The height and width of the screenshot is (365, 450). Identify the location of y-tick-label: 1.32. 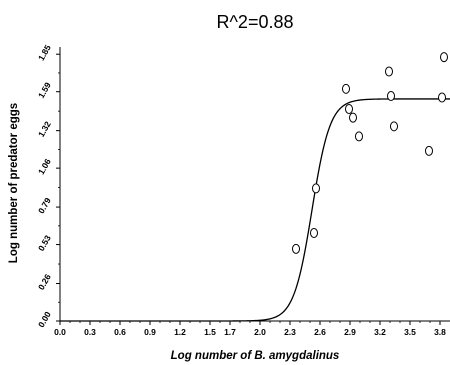
(44, 129).